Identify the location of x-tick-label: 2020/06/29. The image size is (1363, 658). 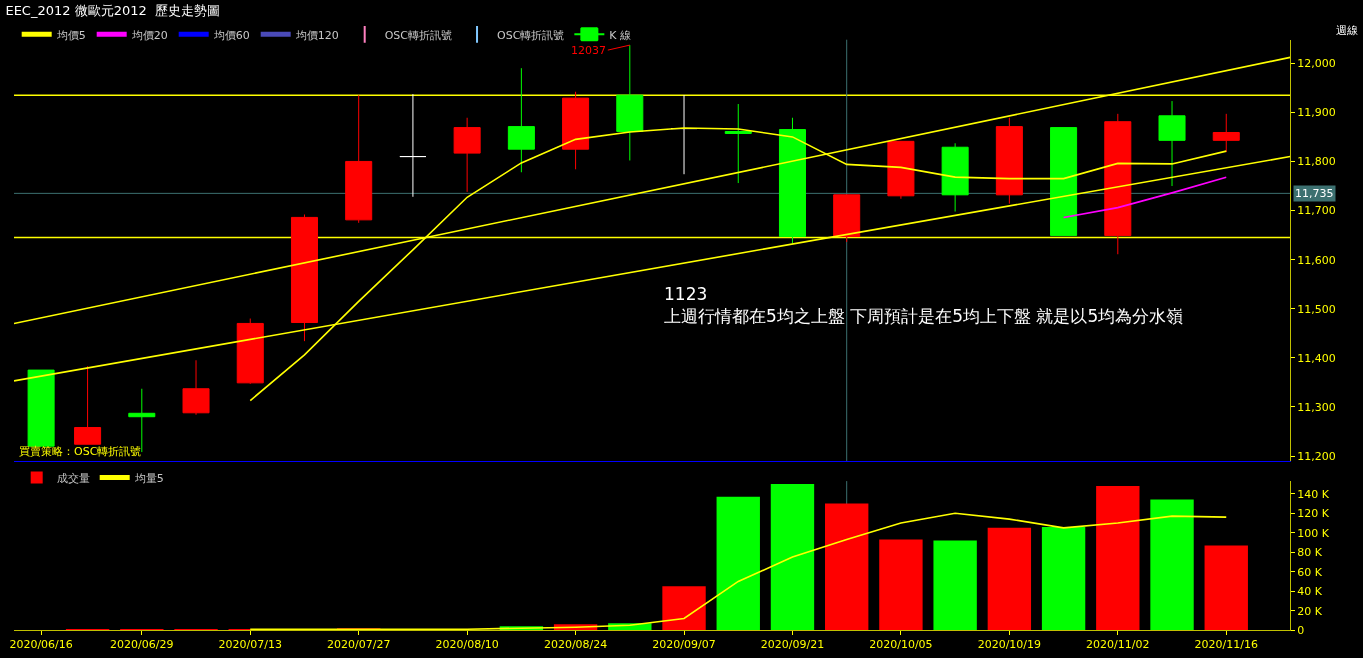
(142, 645).